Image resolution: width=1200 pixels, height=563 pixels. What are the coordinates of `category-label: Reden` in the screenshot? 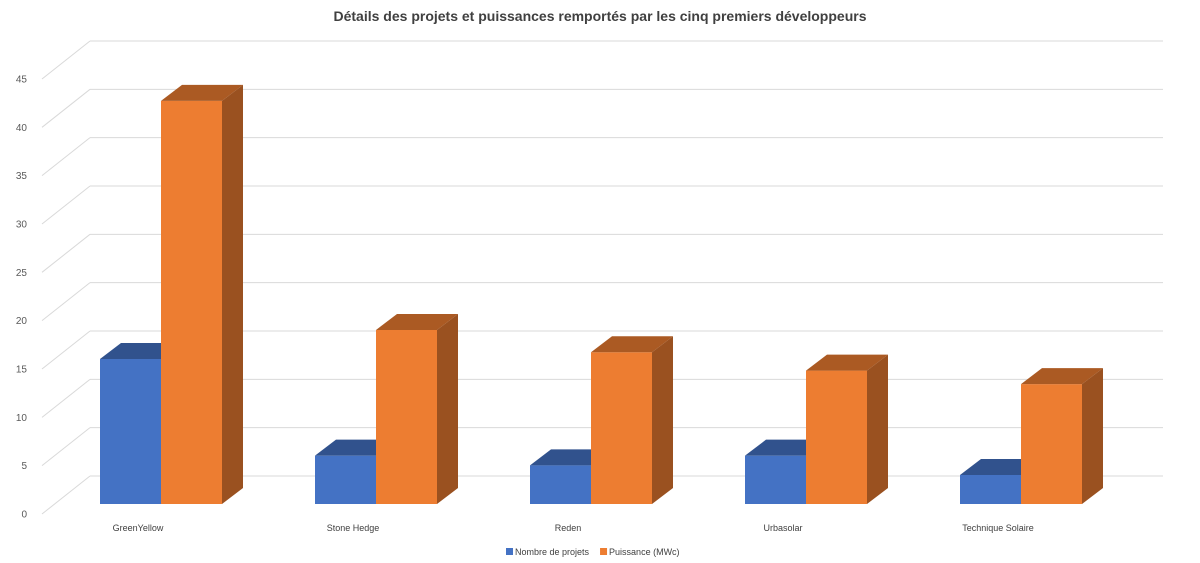 It's located at (568, 528).